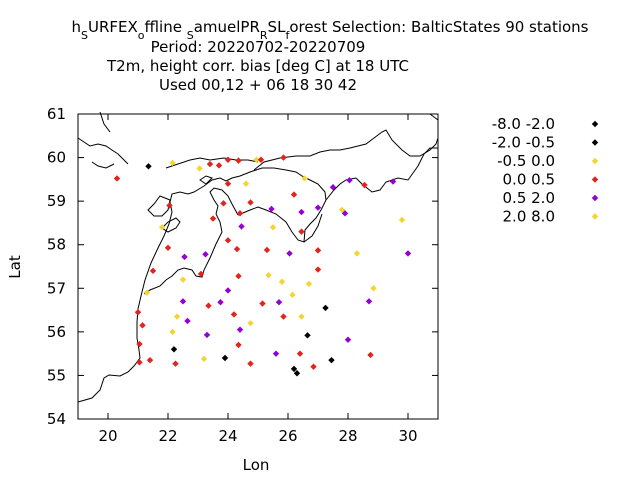 This screenshot has width=640, height=480. Describe the element at coordinates (529, 198) in the screenshot. I see `legend-label: 0.5 2.0` at that location.